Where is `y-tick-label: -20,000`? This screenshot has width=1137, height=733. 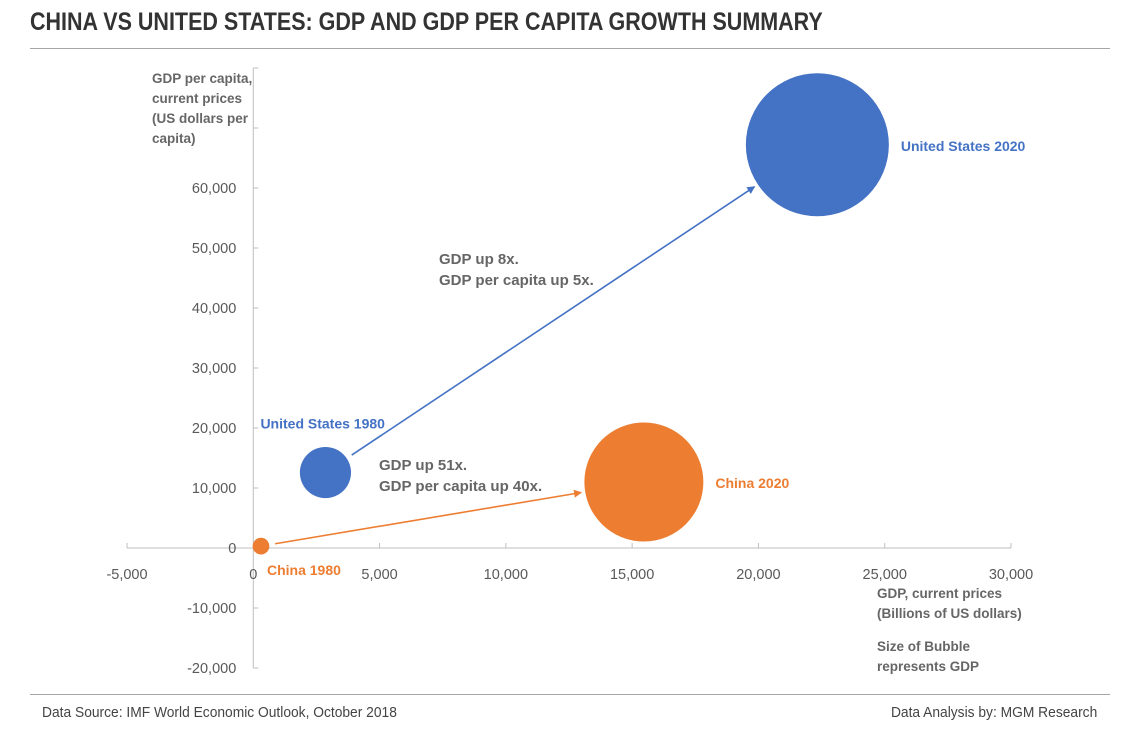
y-tick-label: -20,000 is located at coordinates (211, 669).